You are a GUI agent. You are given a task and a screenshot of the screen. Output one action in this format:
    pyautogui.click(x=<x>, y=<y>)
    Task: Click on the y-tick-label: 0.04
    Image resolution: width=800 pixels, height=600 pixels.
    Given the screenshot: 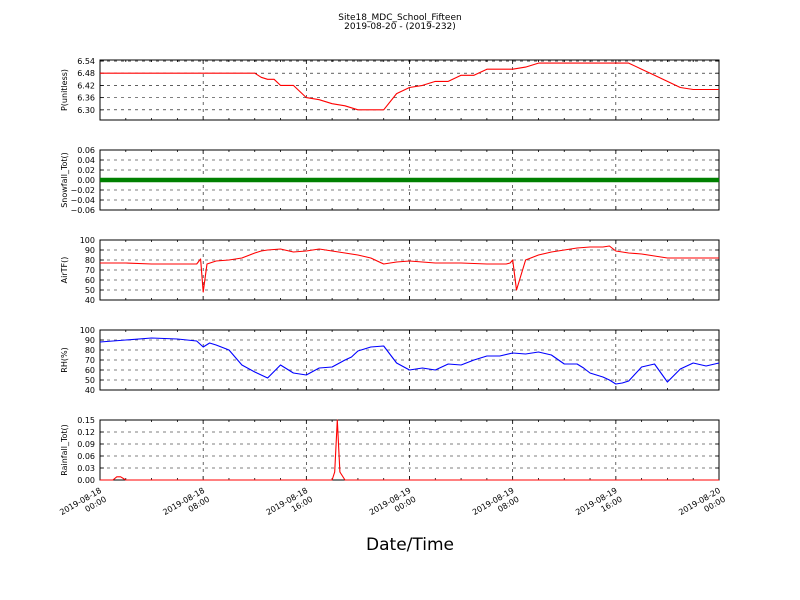 What is the action you would take?
    pyautogui.click(x=86, y=160)
    